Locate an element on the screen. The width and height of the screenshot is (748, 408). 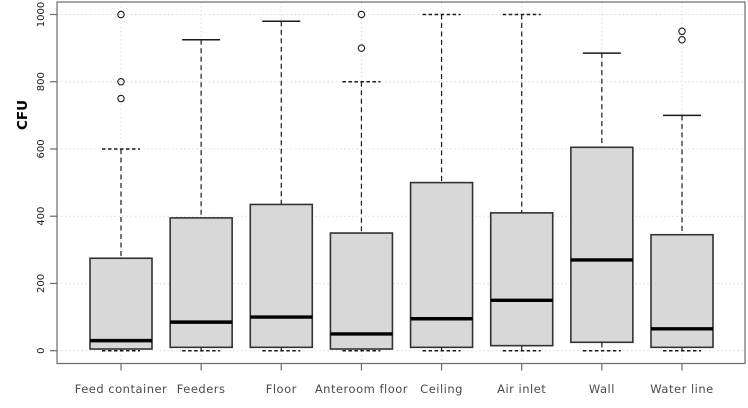
y-axis-title: CFU is located at coordinates (23, 115).